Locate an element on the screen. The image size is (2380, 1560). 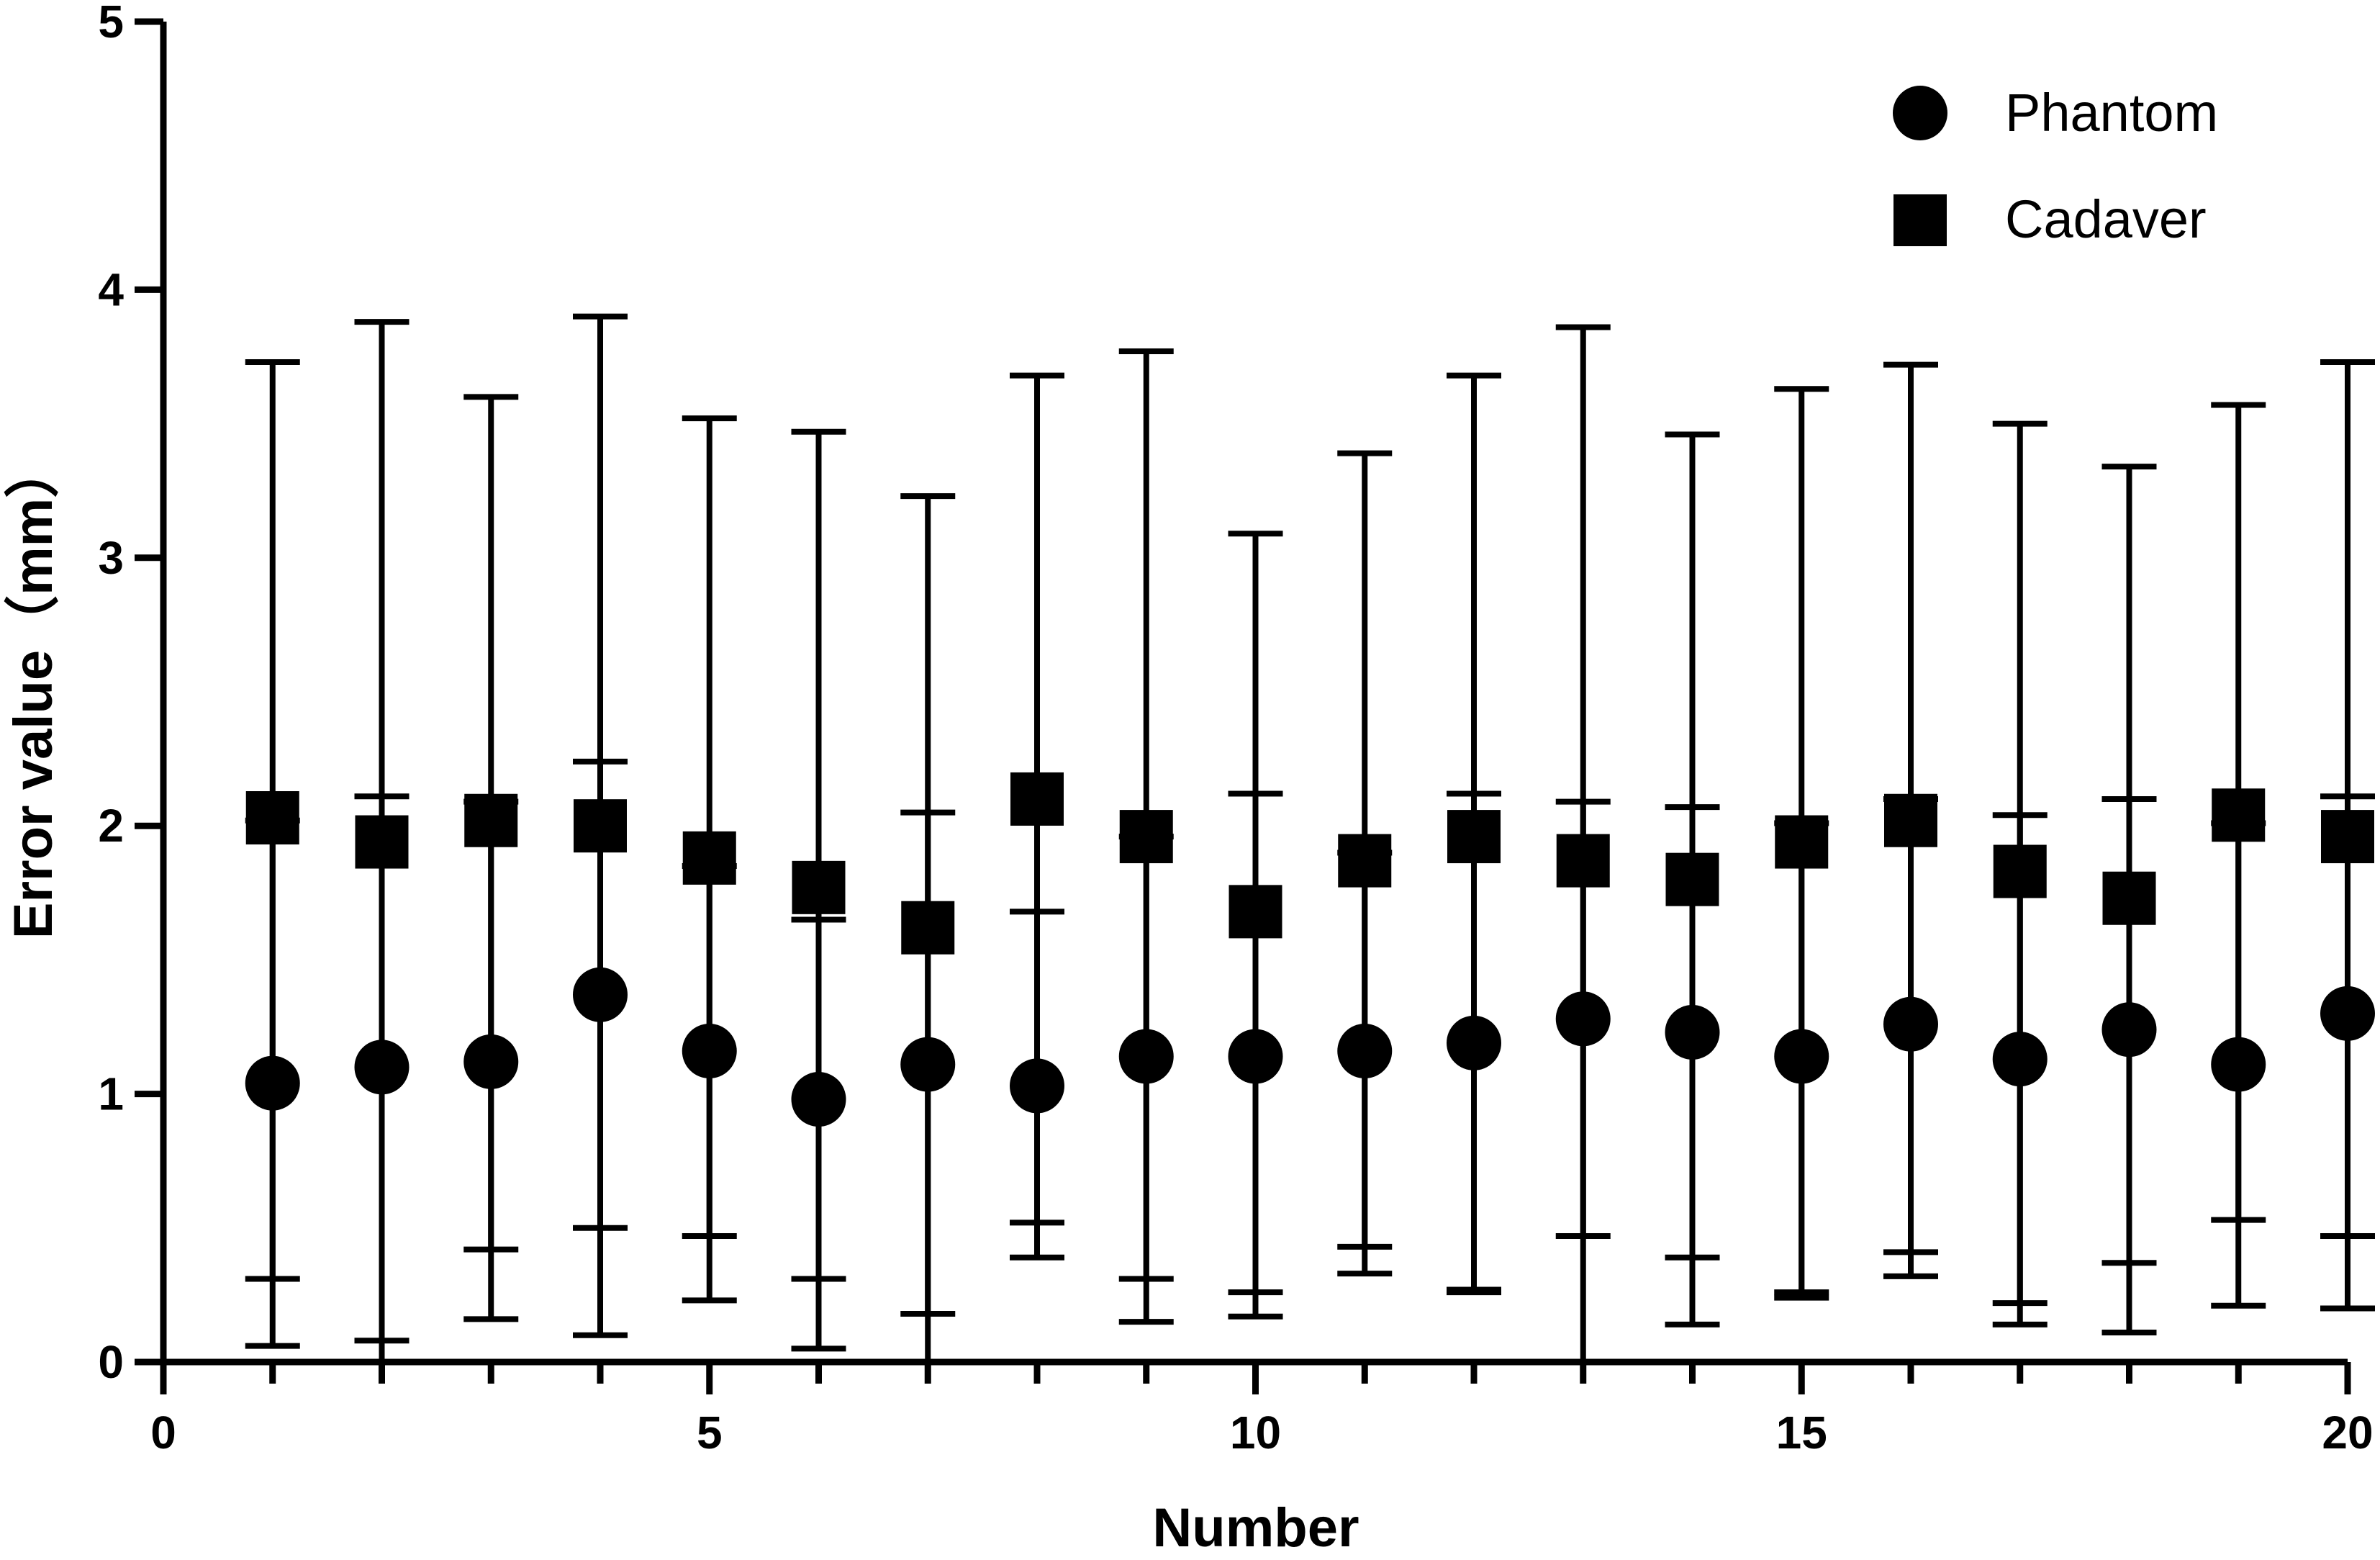
x-tick-label: 20 is located at coordinates (2347, 1432).